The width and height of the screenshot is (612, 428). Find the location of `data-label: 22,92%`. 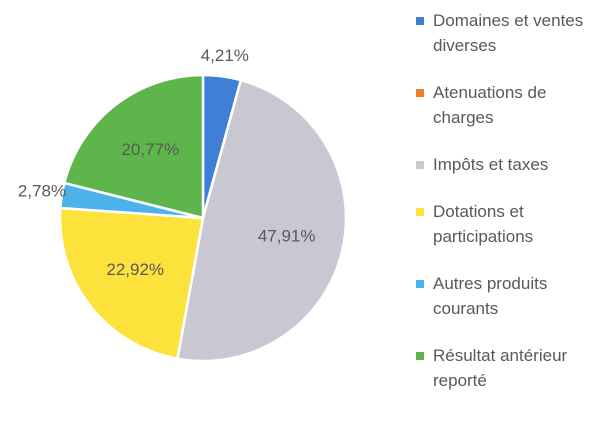

data-label: 22,92% is located at coordinates (135, 269).